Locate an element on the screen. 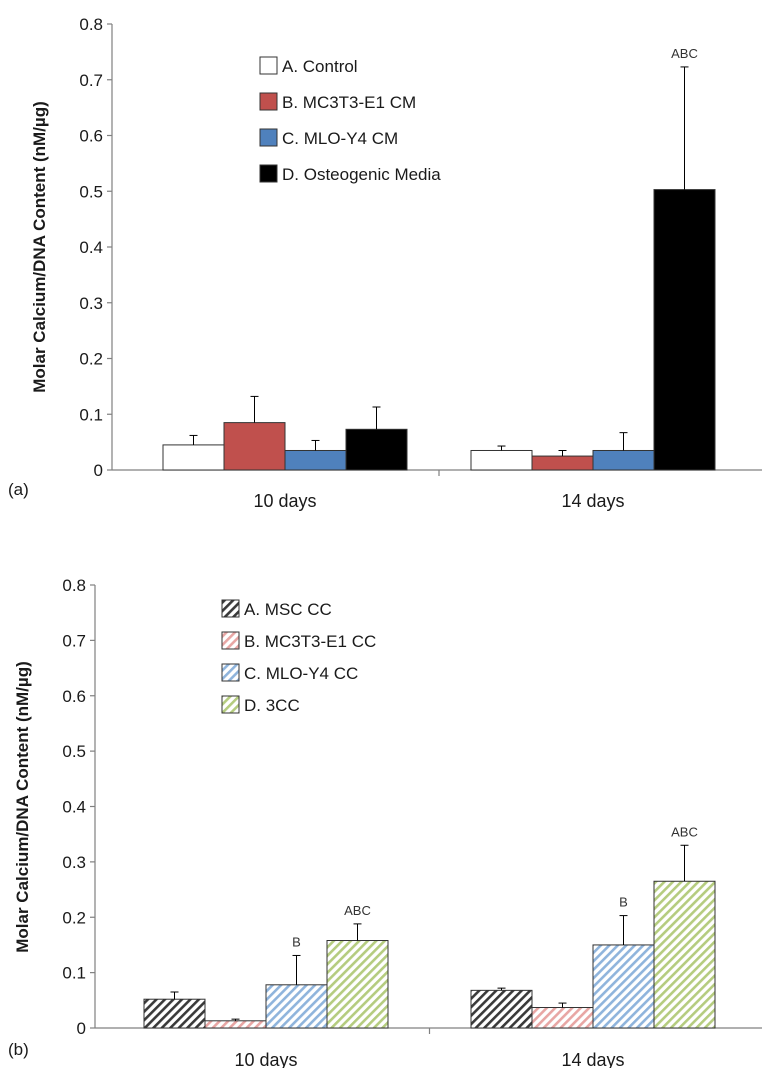 The image size is (762, 1068). panel-b-y-axis-label: Molar Calcium/DNA Content (nM/µg) is located at coordinates (22, 807).